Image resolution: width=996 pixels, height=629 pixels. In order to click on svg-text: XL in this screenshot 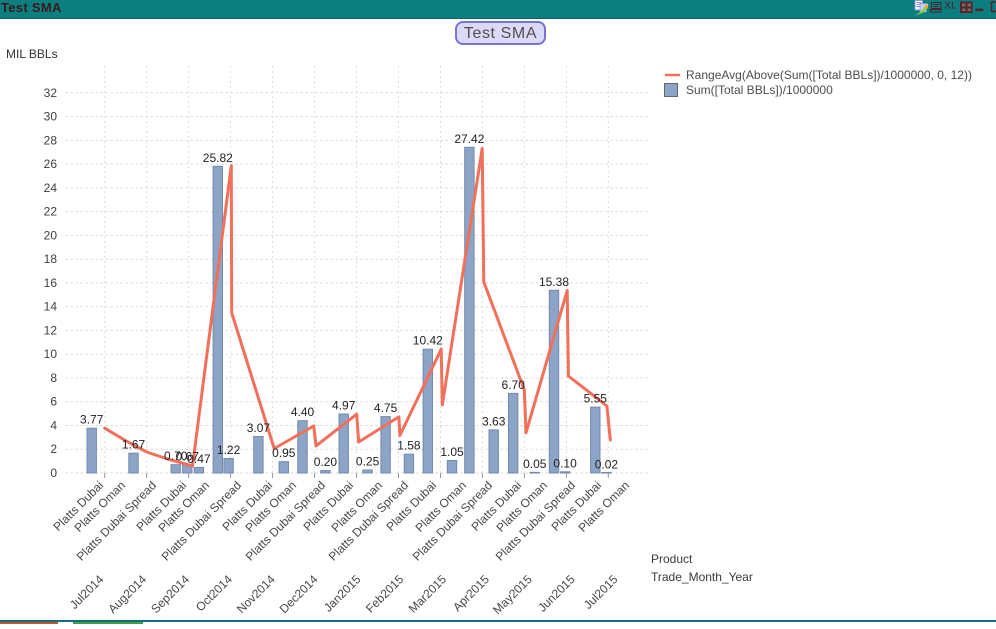, I will do `click(950, 6)`.